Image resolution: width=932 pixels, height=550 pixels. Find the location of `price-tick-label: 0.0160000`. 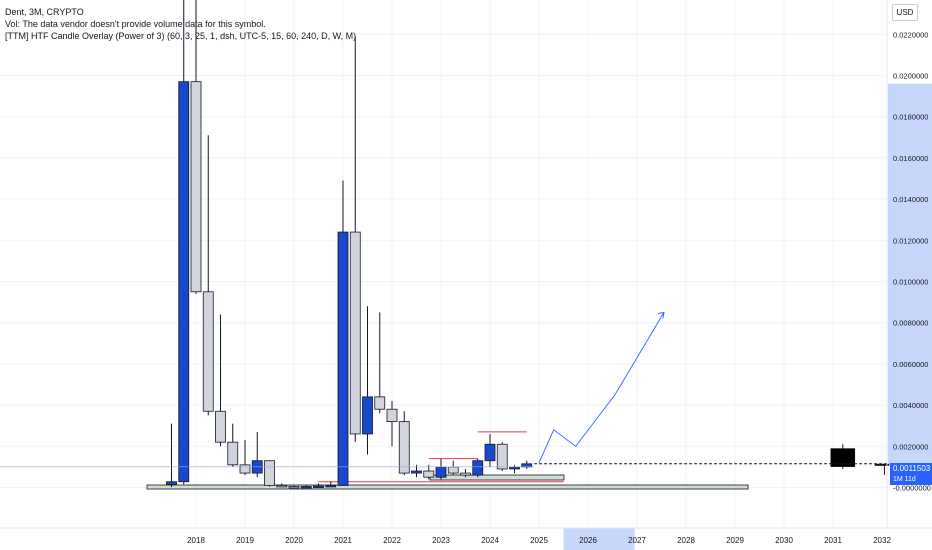

price-tick-label: 0.0160000 is located at coordinates (910, 158).